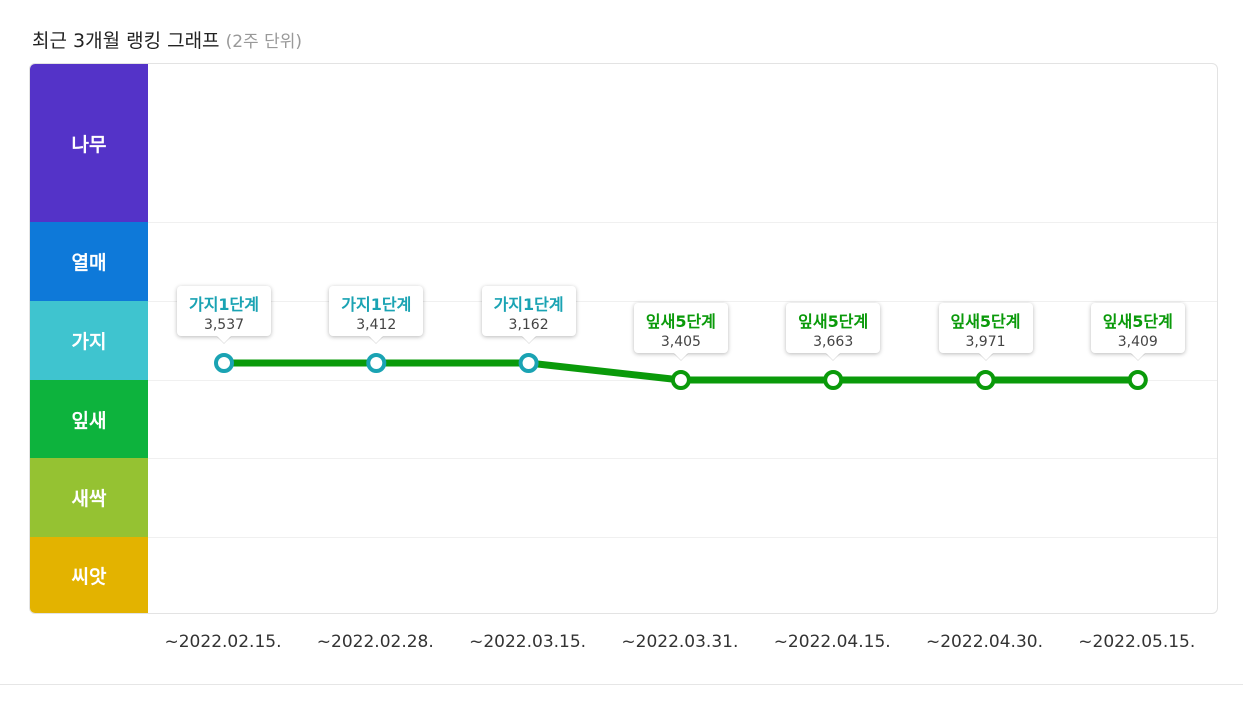  What do you see at coordinates (984, 642) in the screenshot?
I see `x-tick-label: ~2022.04.30.` at bounding box center [984, 642].